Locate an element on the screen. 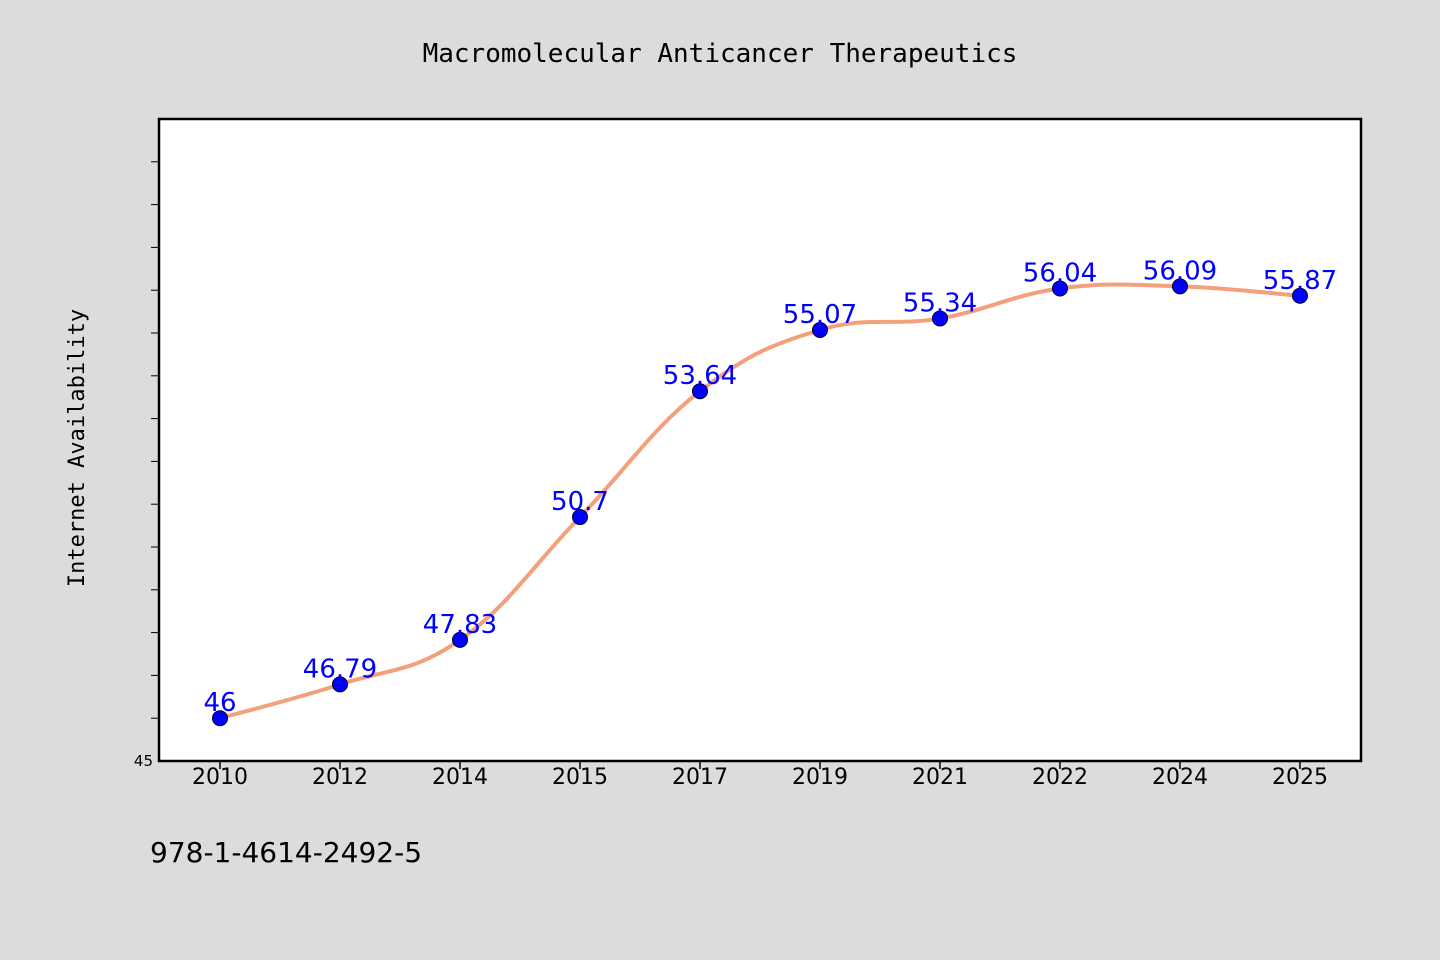  y-axis-ticks: 45 is located at coordinates (146, 465).